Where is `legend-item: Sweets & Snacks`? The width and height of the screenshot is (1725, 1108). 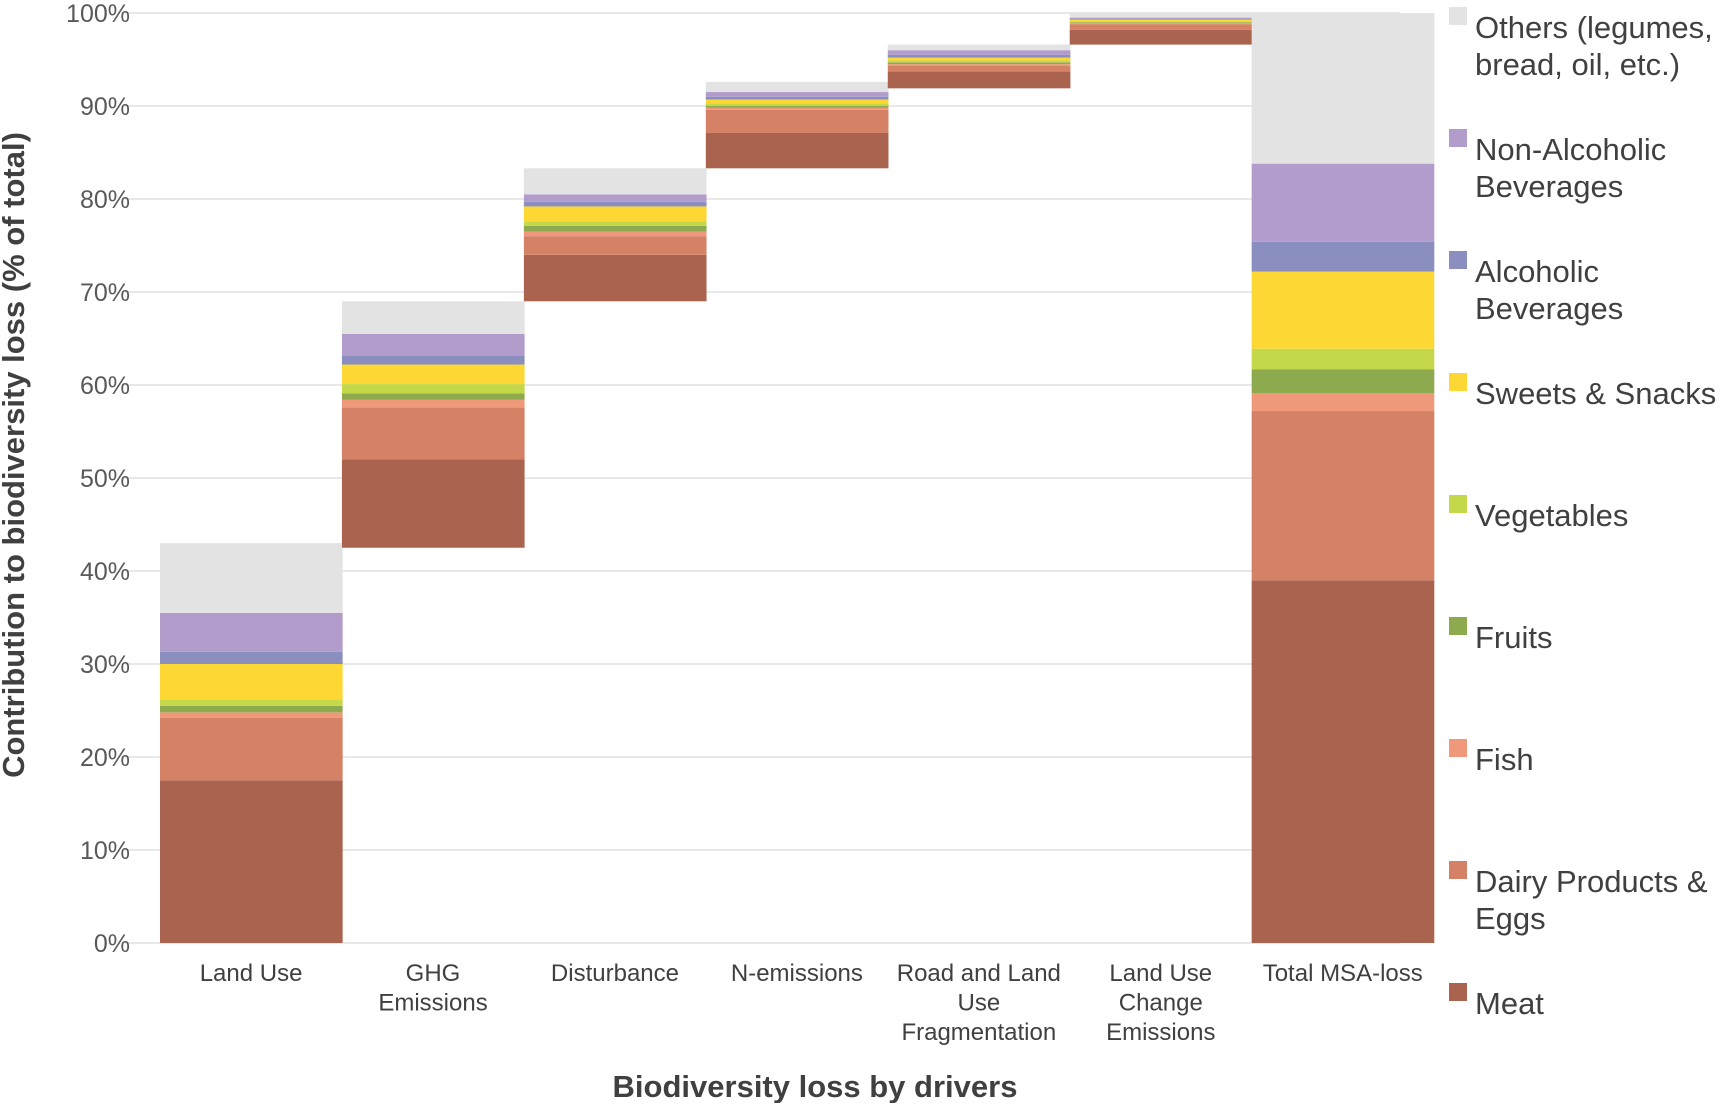 legend-item: Sweets & Snacks is located at coordinates (1582, 392).